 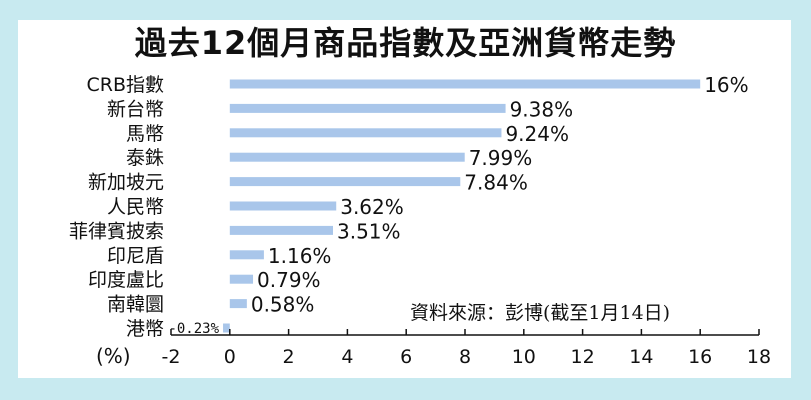 I want to click on category-label-5: 人民幣, so click(x=135, y=207).